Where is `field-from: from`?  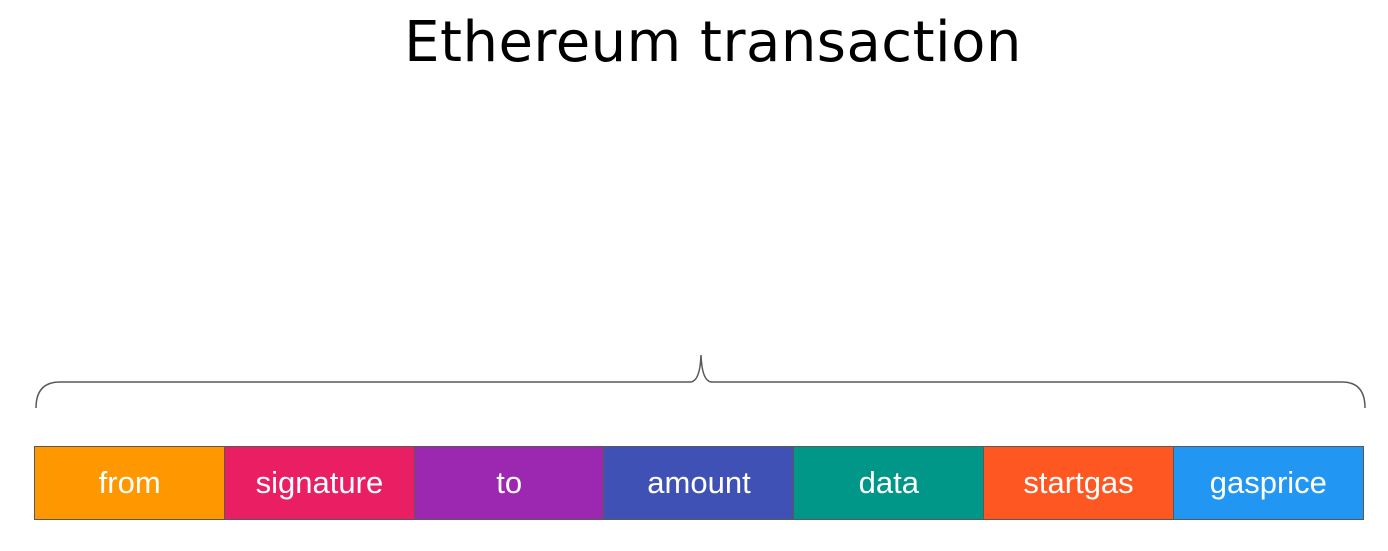
field-from: from is located at coordinates (130, 483).